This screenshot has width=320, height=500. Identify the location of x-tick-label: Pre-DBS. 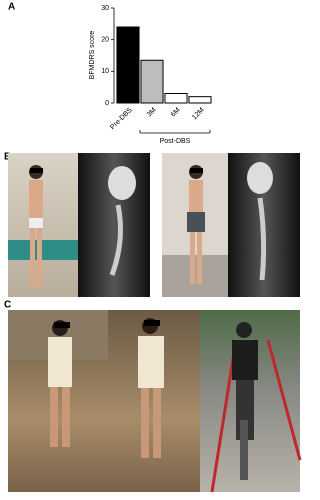
(121, 119).